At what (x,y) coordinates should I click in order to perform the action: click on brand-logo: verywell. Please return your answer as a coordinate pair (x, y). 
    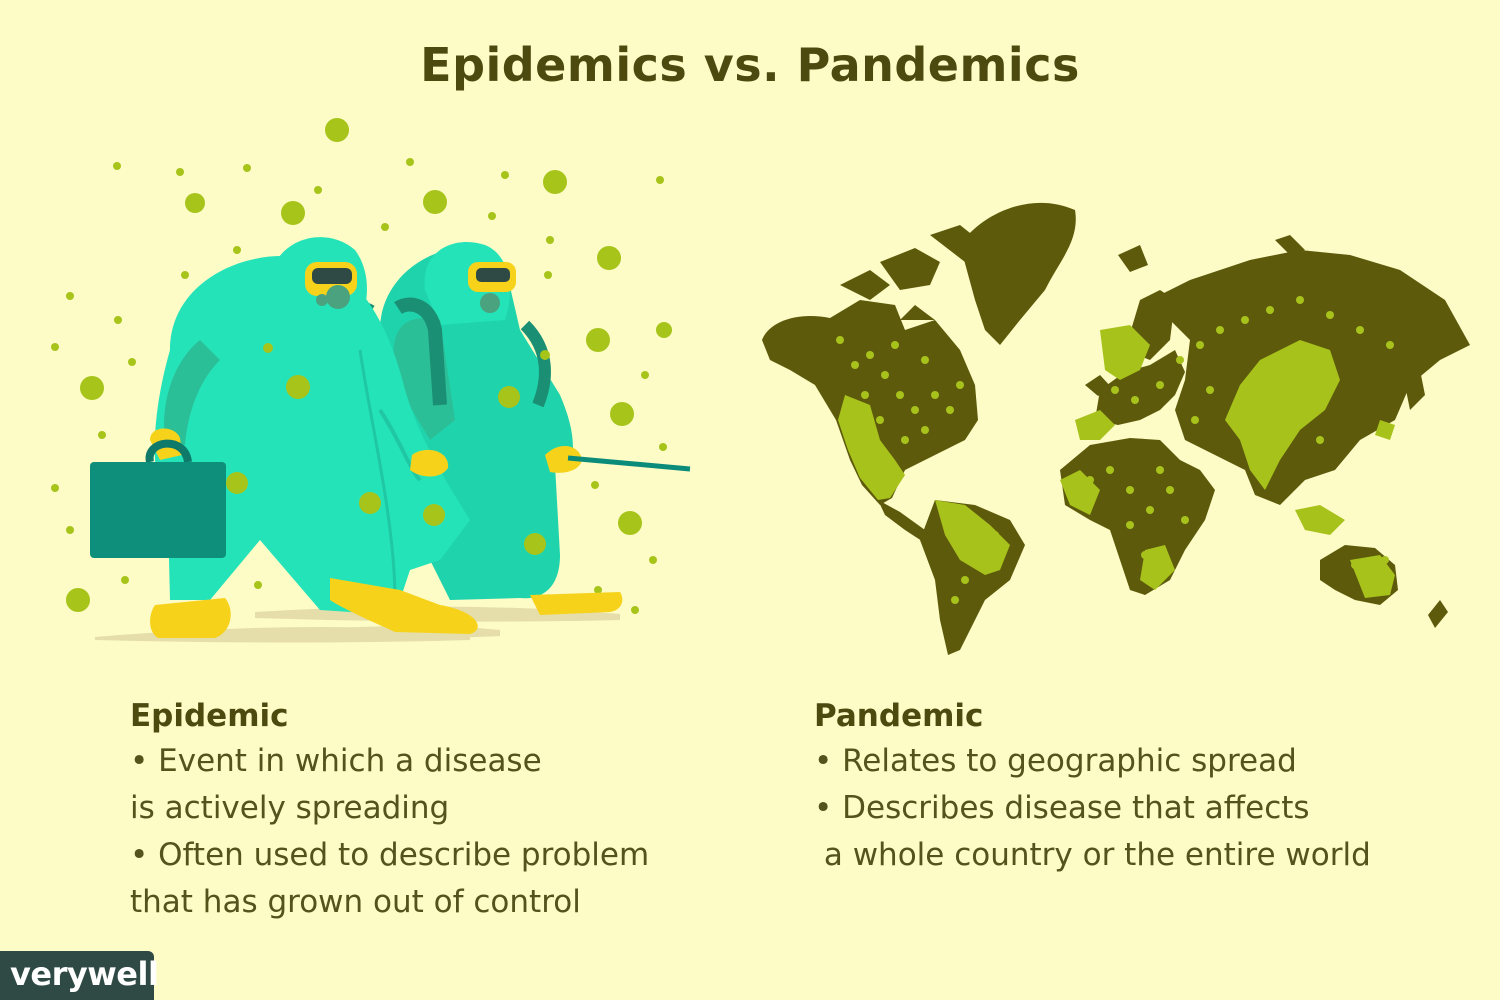
    Looking at the image, I should click on (79, 975).